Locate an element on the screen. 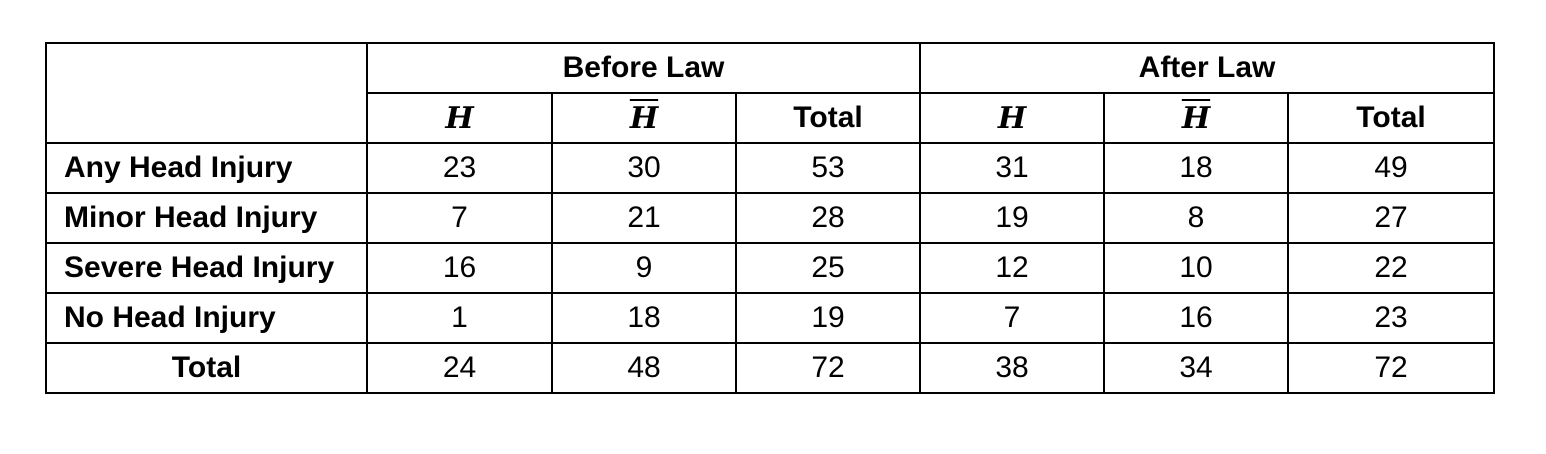 The image size is (1546, 454). table-cell: 28 is located at coordinates (828, 218).